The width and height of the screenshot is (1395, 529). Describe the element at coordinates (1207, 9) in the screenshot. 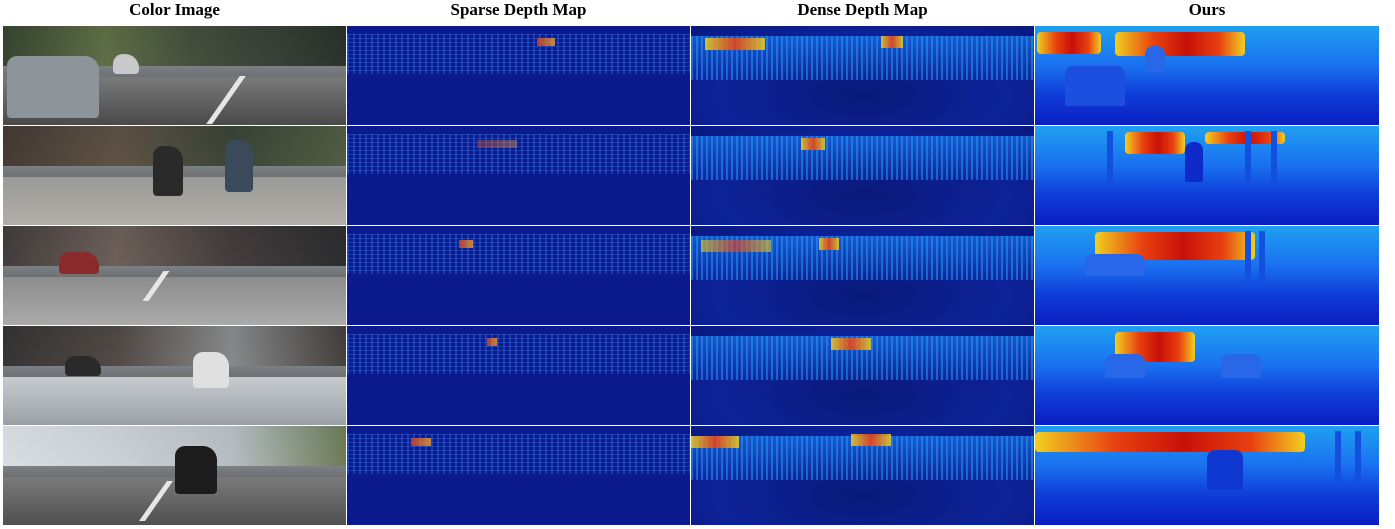

I see `header-ours: Ours` at that location.